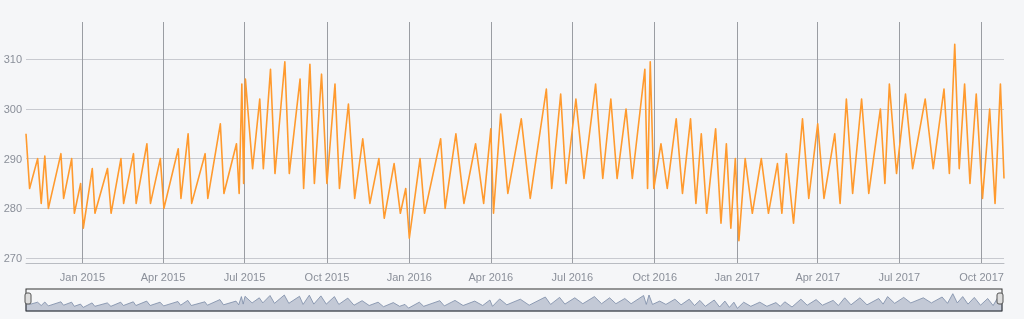  Describe the element at coordinates (737, 276) in the screenshot. I see `x-tick-label: Jan 2017` at that location.